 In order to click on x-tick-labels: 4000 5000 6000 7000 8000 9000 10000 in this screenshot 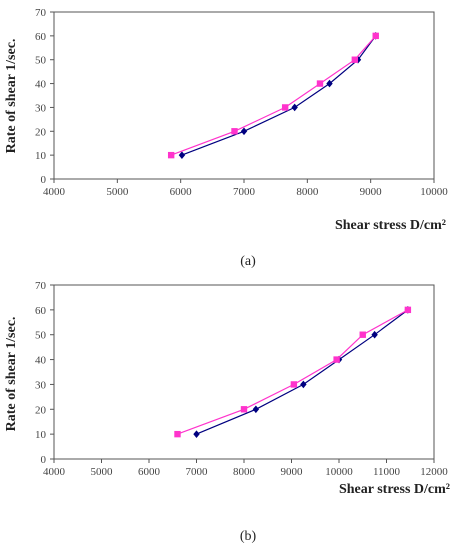, I will do `click(245, 188)`.